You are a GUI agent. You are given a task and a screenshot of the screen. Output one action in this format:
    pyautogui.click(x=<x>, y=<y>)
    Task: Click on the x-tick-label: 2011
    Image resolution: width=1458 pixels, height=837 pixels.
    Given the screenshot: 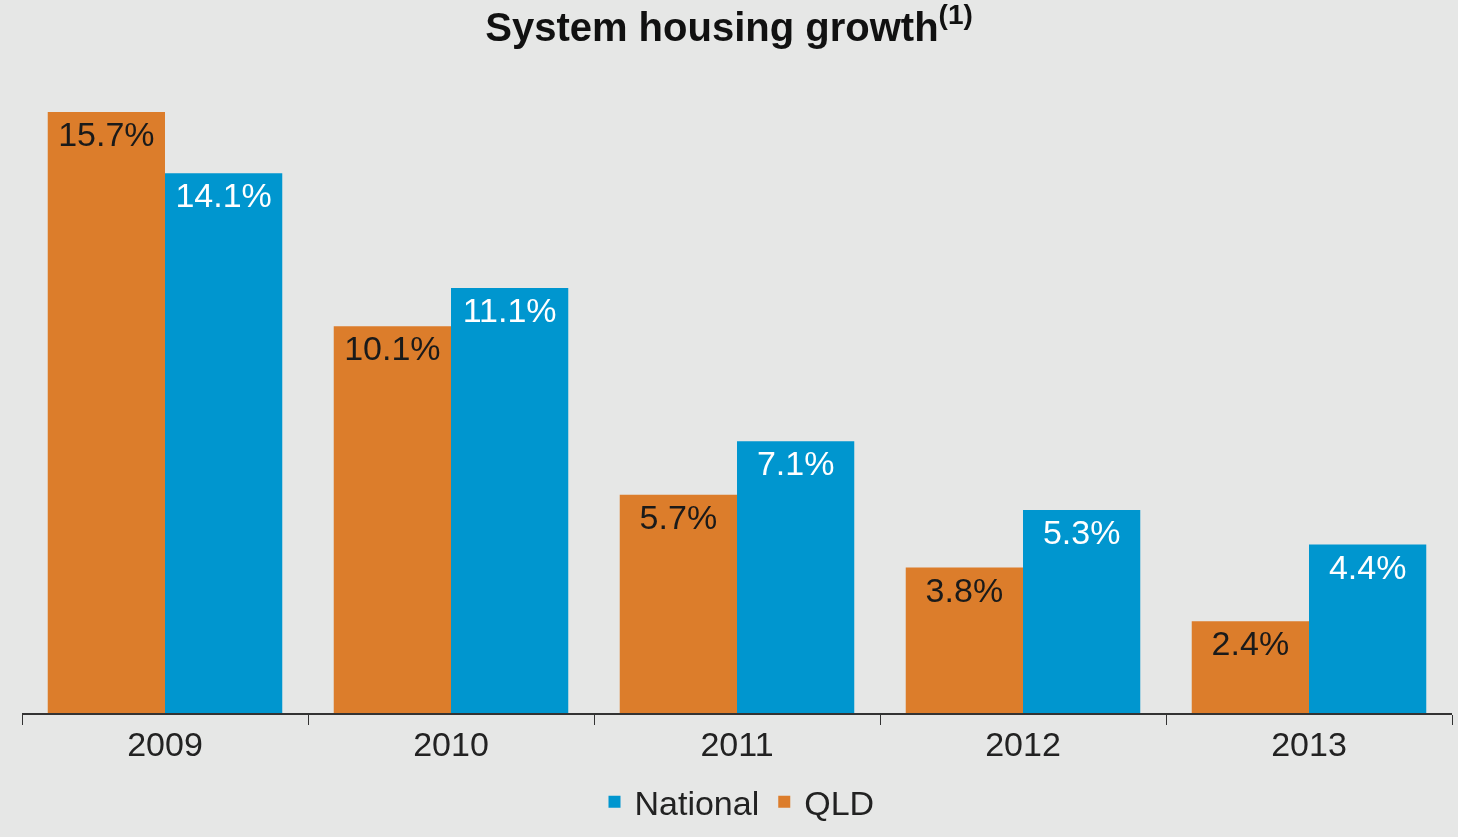 What is the action you would take?
    pyautogui.click(x=737, y=743)
    